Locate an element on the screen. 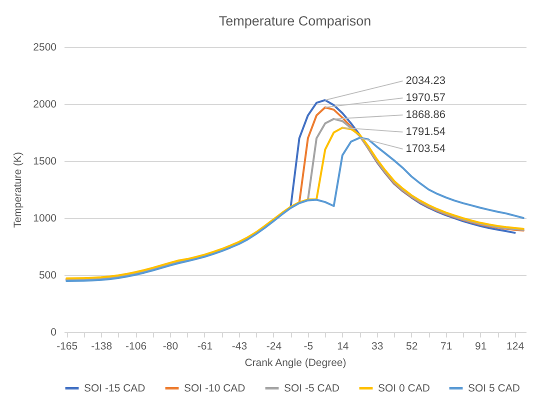  data-label: 1703.54 is located at coordinates (426, 149).